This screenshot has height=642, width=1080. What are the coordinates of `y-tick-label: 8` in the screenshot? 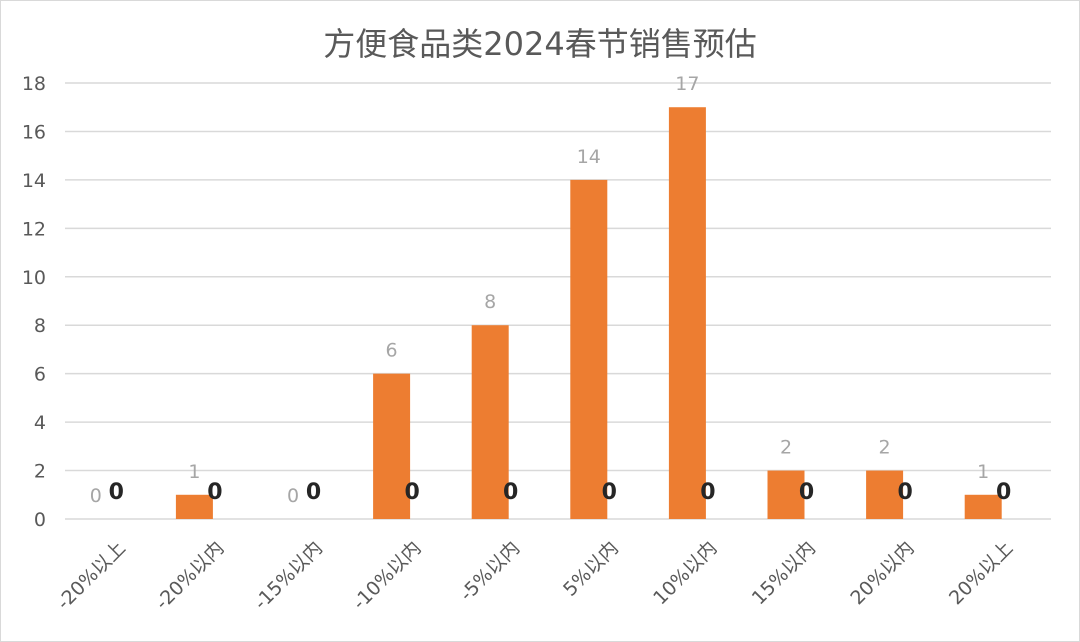 It's located at (40, 326).